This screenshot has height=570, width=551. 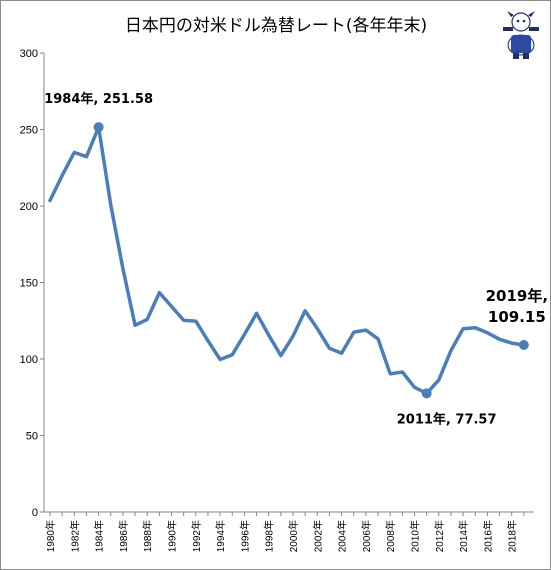 I want to click on x-tick-label: 1996年, so click(x=244, y=536).